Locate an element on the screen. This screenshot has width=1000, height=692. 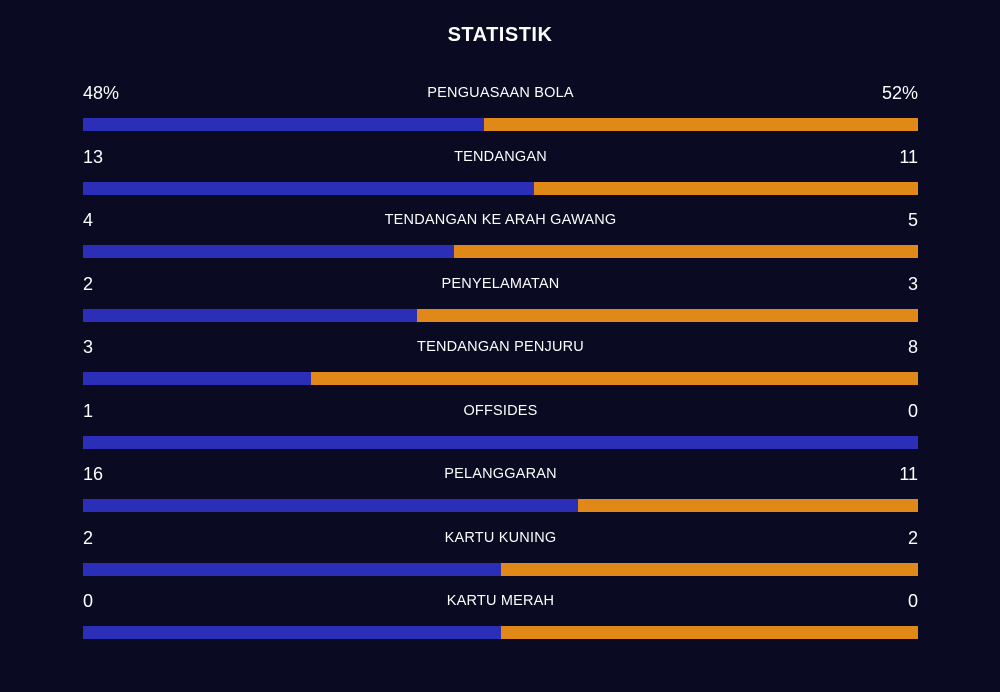
stat-label: TENDANGAN KE ARAH GAWANG is located at coordinates (500, 220).